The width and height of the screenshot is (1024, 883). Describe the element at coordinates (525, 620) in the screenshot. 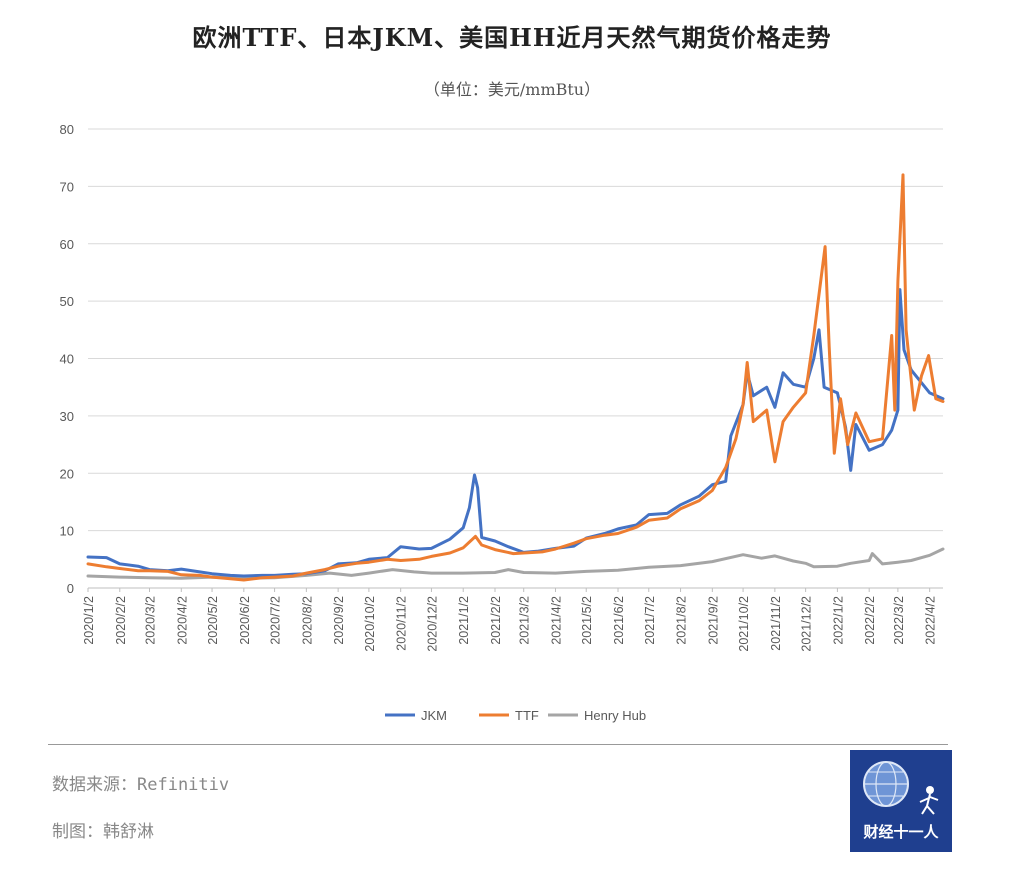

I see `x-tick-label: 2021/3/2` at that location.